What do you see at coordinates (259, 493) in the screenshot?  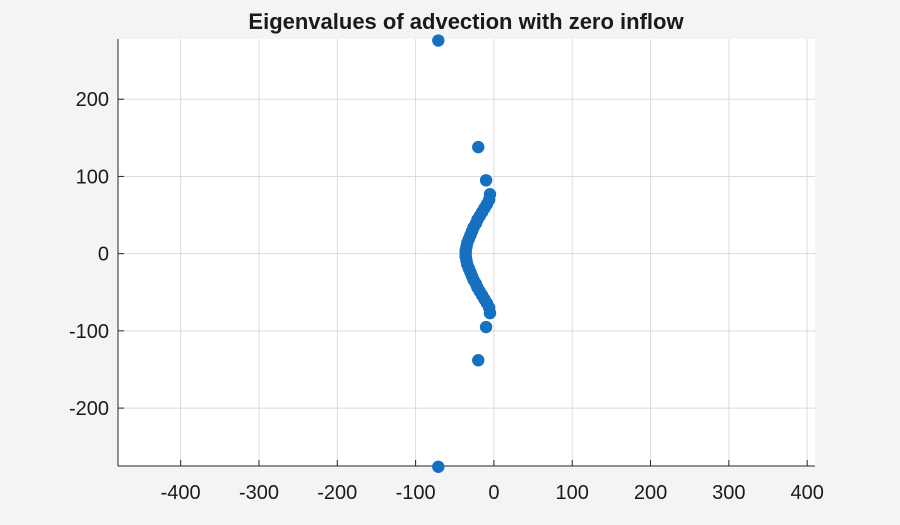 I see `x-tick-label: -300` at bounding box center [259, 493].